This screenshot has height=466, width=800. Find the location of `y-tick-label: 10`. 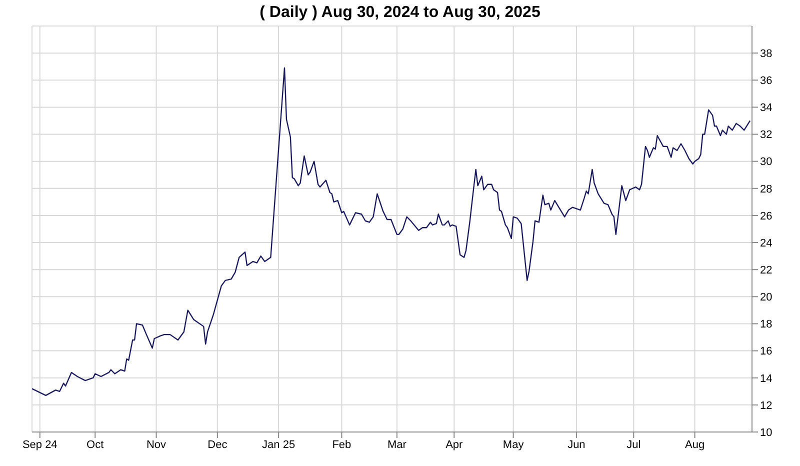

y-tick-label: 10 is located at coordinates (766, 432).